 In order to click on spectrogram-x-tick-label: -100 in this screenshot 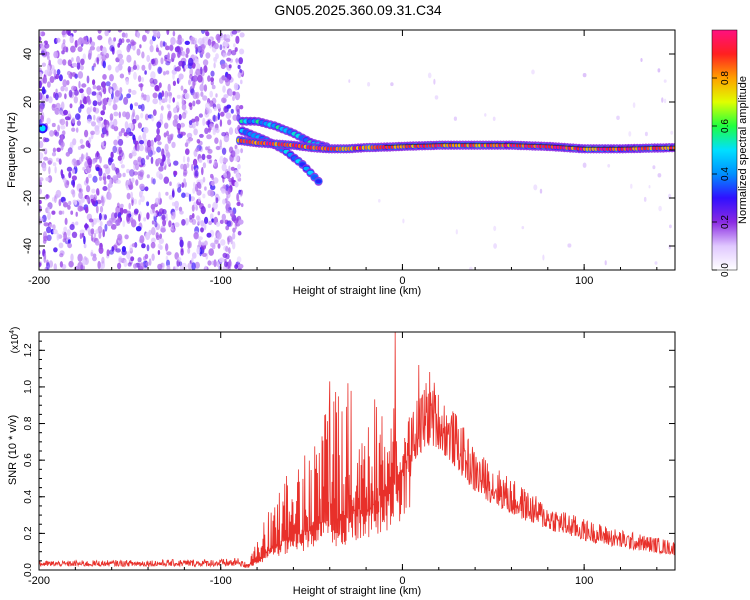, I will do `click(221, 281)`.